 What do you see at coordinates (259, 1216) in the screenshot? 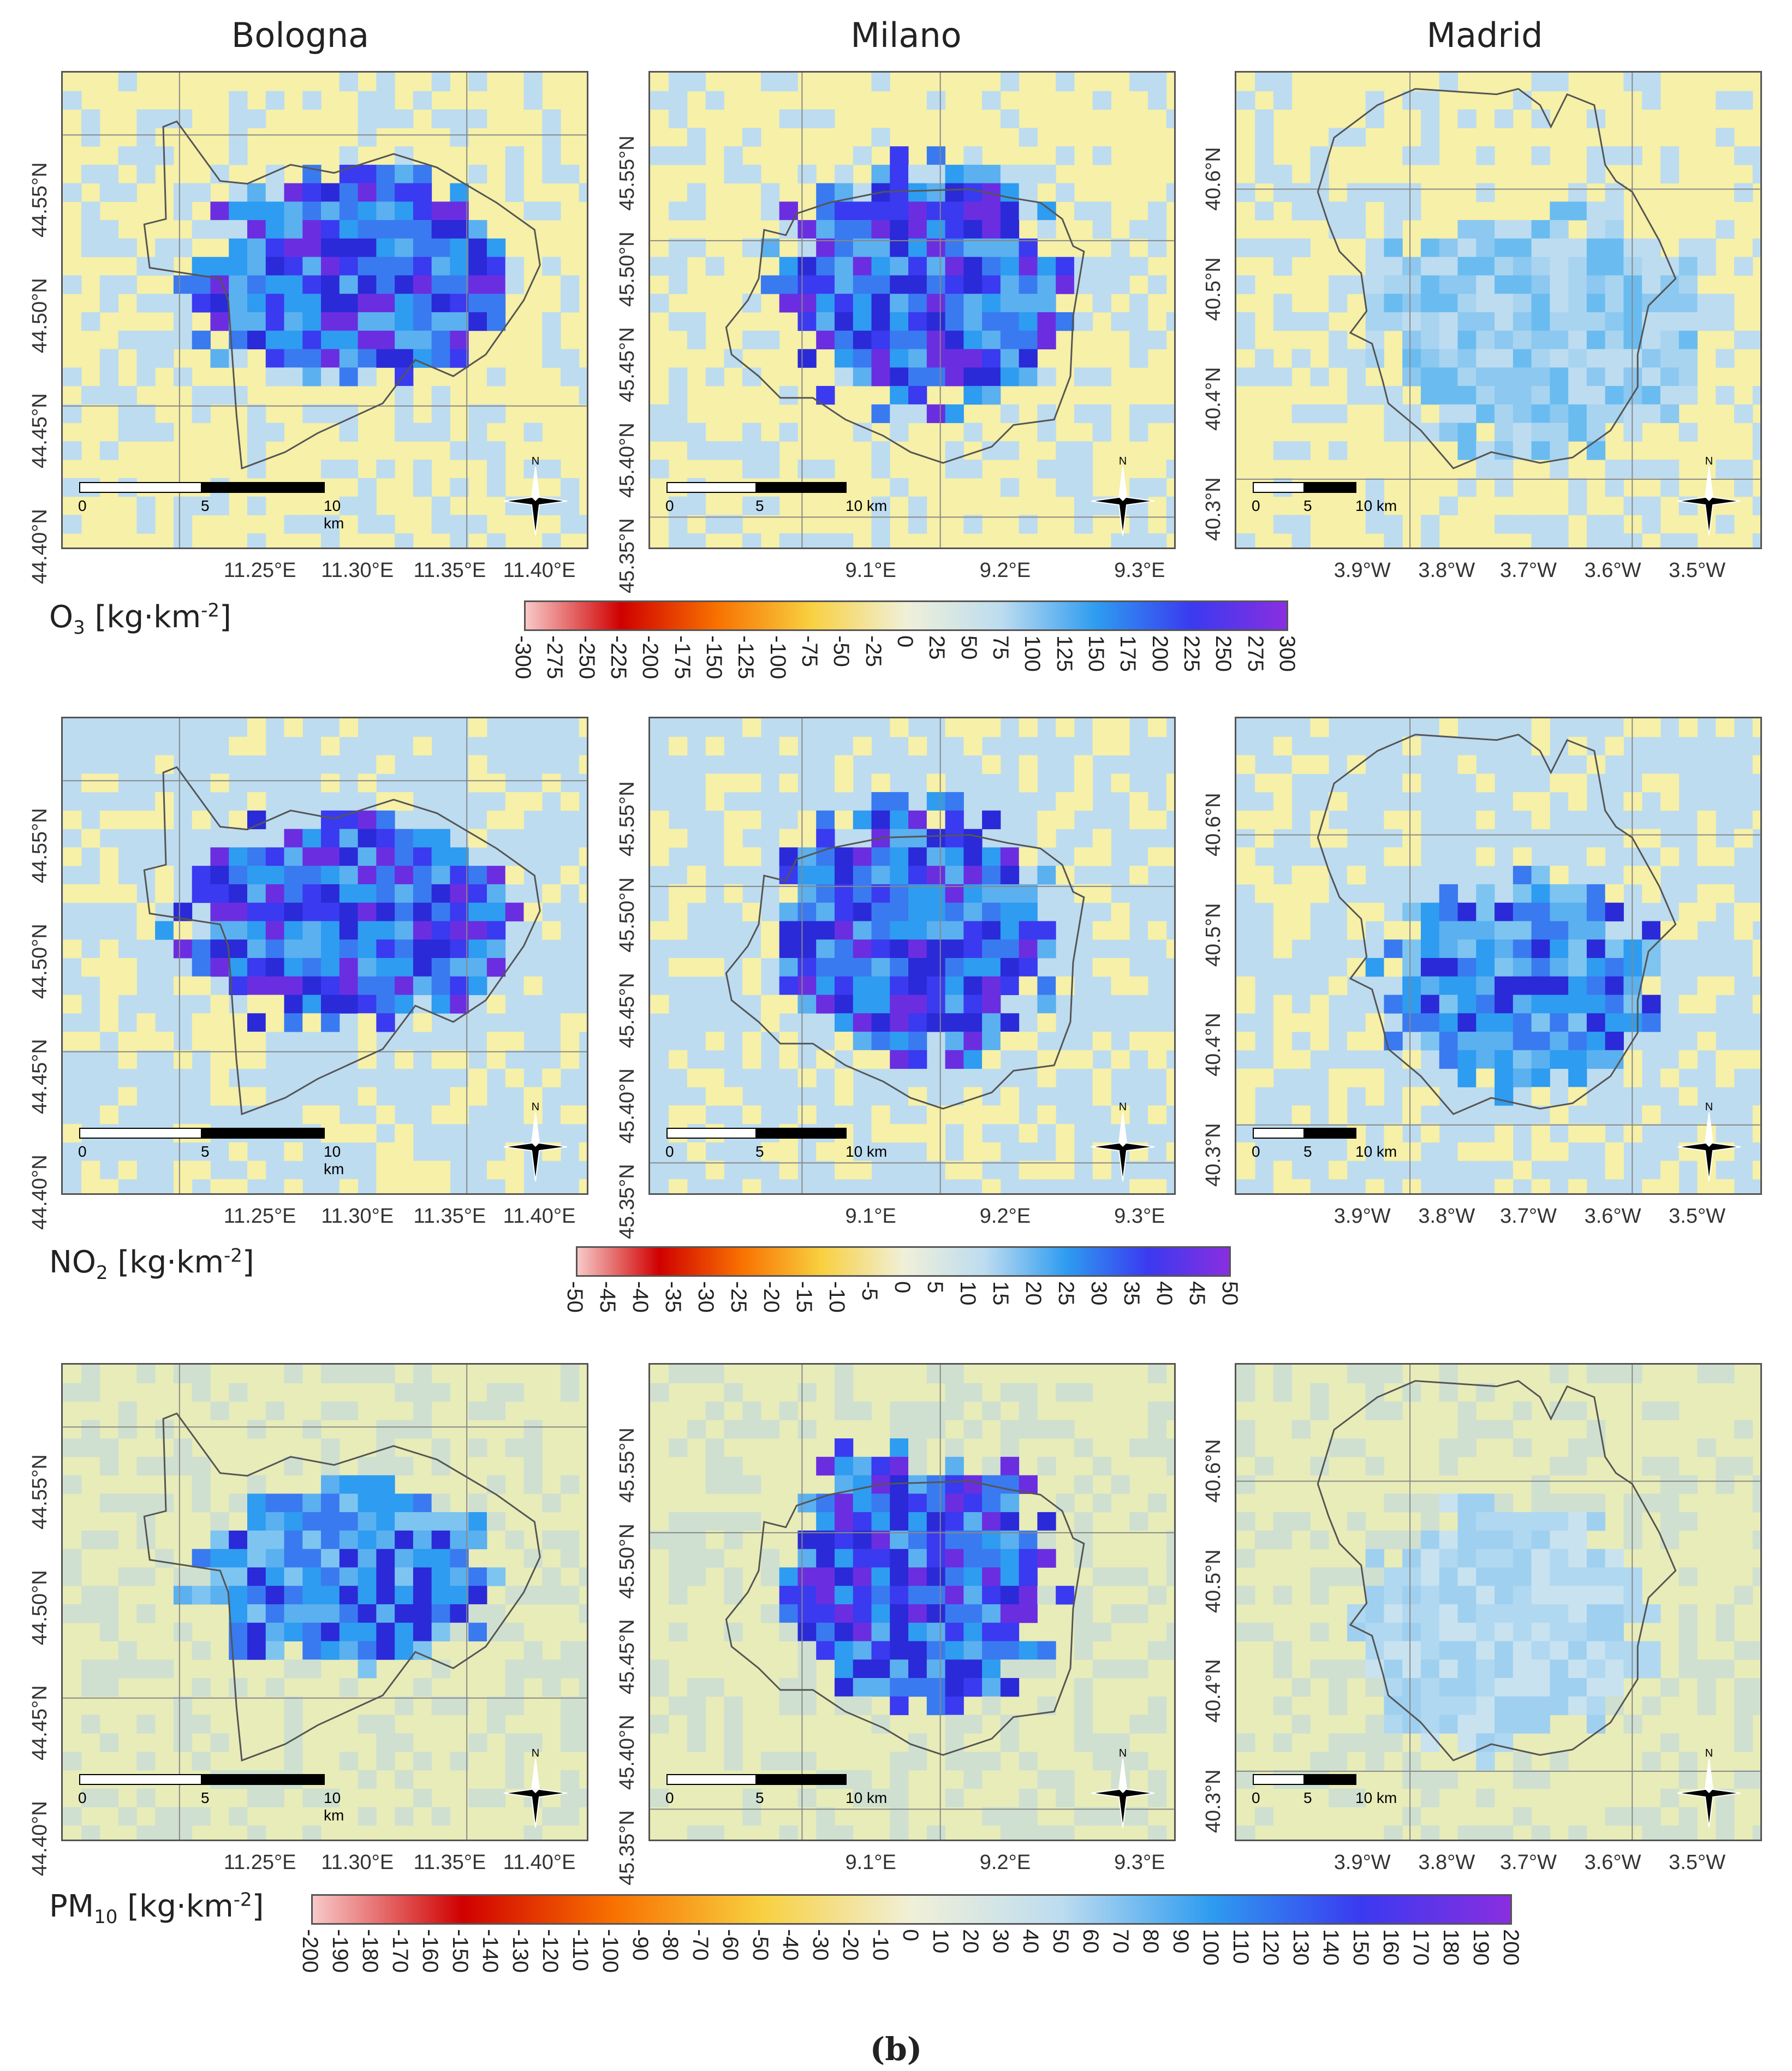
I see `longitude-label: 11.25°E` at bounding box center [259, 1216].